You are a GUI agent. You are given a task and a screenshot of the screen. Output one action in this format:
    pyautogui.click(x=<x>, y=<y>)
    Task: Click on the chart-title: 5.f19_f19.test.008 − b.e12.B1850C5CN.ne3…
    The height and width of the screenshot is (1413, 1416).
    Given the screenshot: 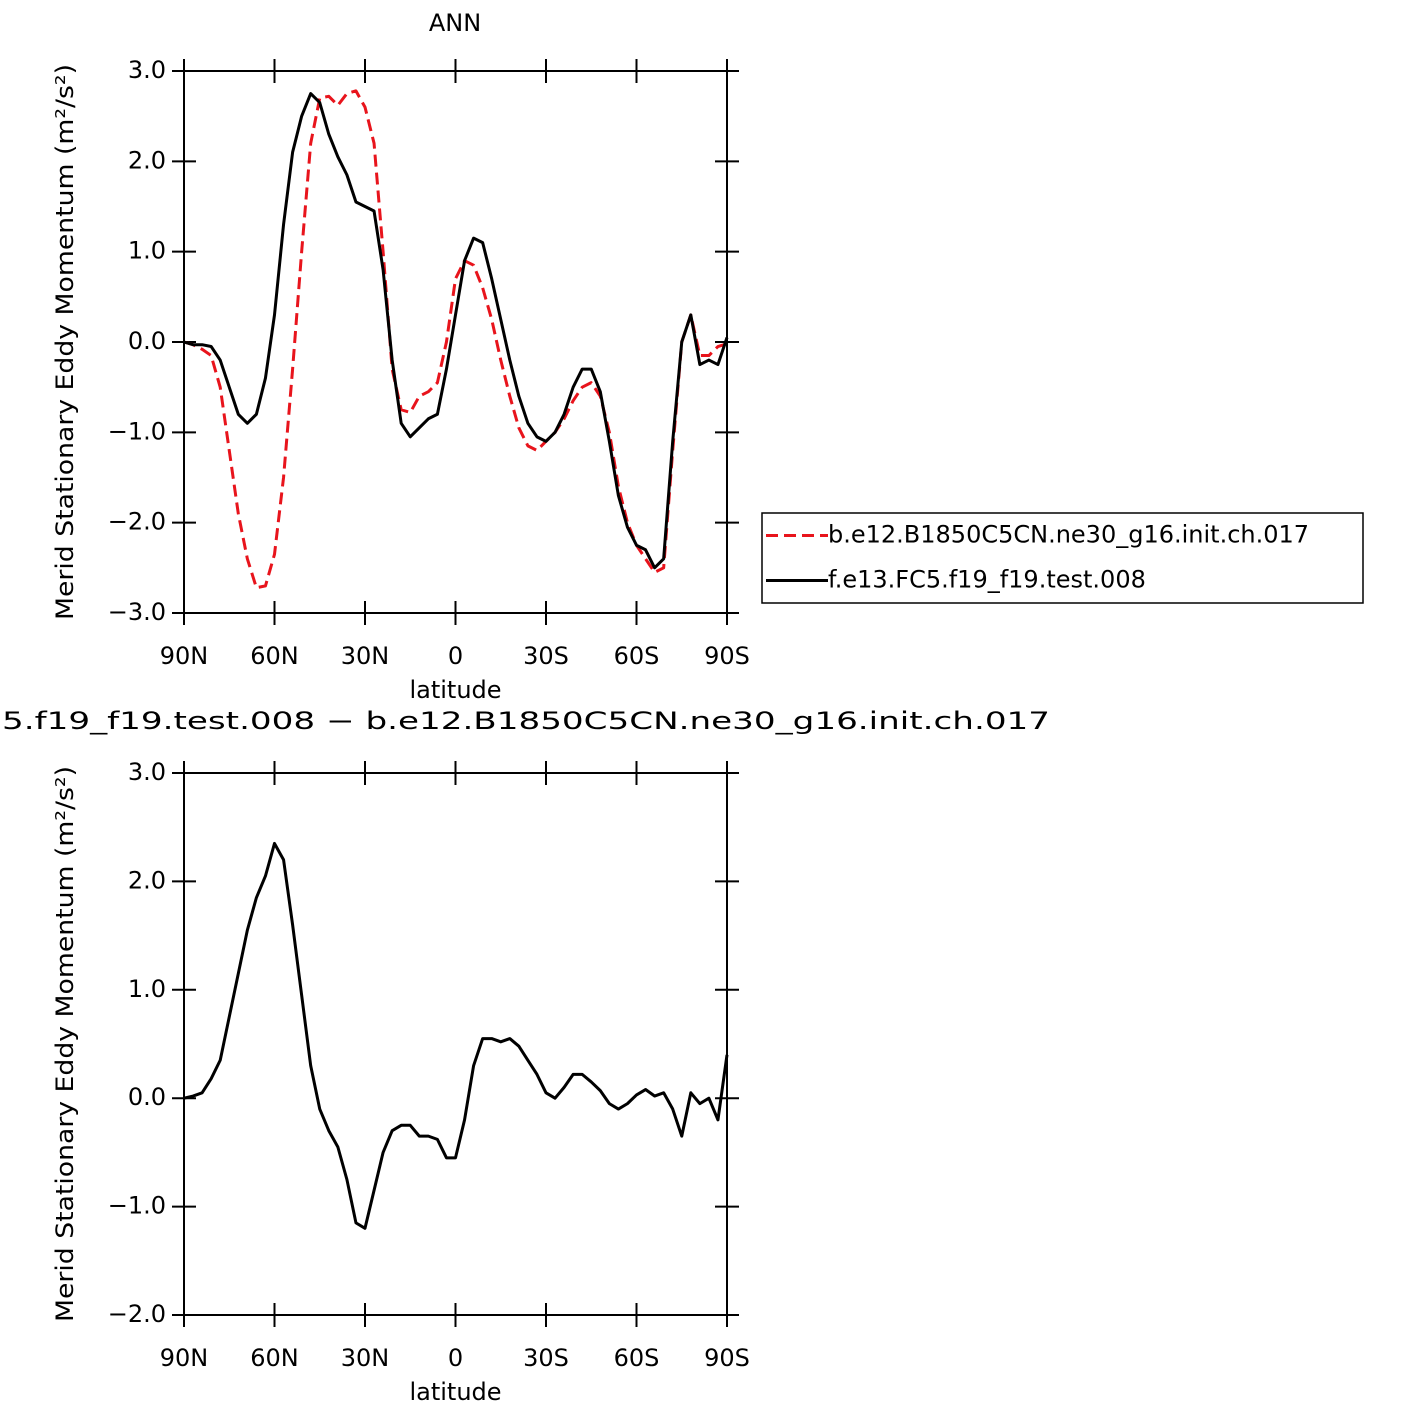 What is the action you would take?
    pyautogui.click(x=526, y=721)
    